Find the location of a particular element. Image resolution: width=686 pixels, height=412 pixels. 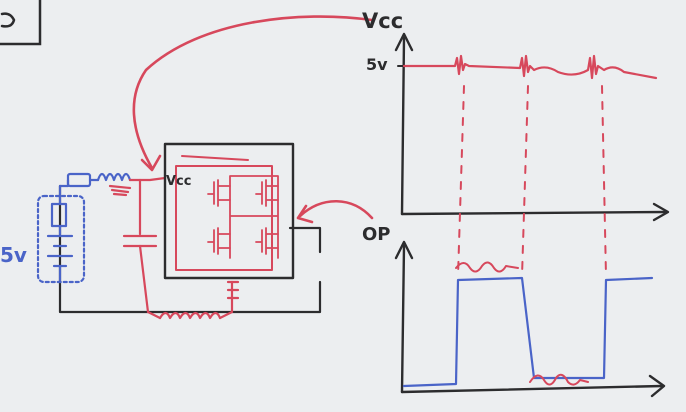

op-axis-label: OP is located at coordinates (376, 234).